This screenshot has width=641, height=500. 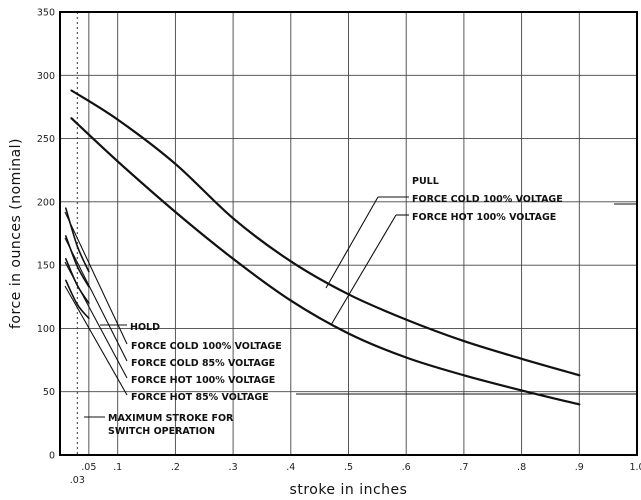 What do you see at coordinates (46, 139) in the screenshot?
I see `y-tick-label: 250` at bounding box center [46, 139].